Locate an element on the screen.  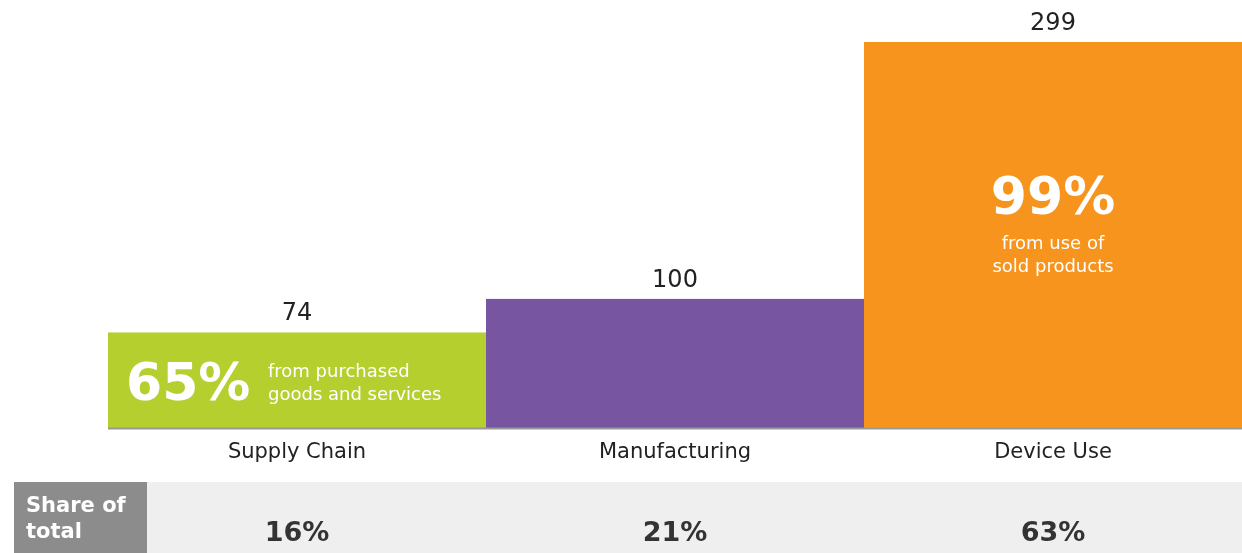
annotation: from use of sold products is located at coordinates (1053, 254).